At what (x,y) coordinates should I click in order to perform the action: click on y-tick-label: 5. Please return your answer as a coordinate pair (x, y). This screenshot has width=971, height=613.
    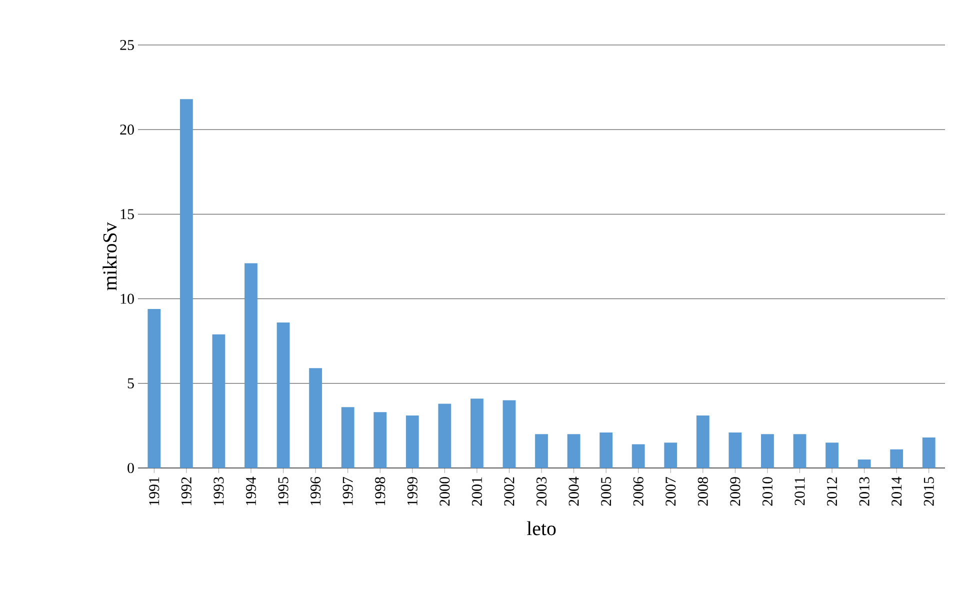
    Looking at the image, I should click on (131, 383).